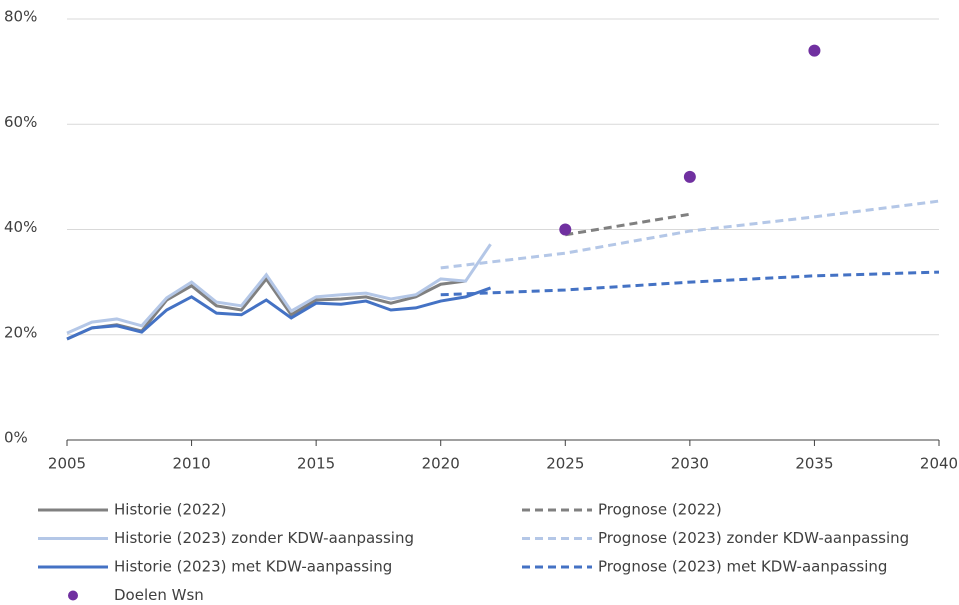 The width and height of the screenshot is (959, 605). What do you see at coordinates (253, 567) in the screenshot?
I see `legend-label: Historie (2023) met KDW-aanpassing` at bounding box center [253, 567].